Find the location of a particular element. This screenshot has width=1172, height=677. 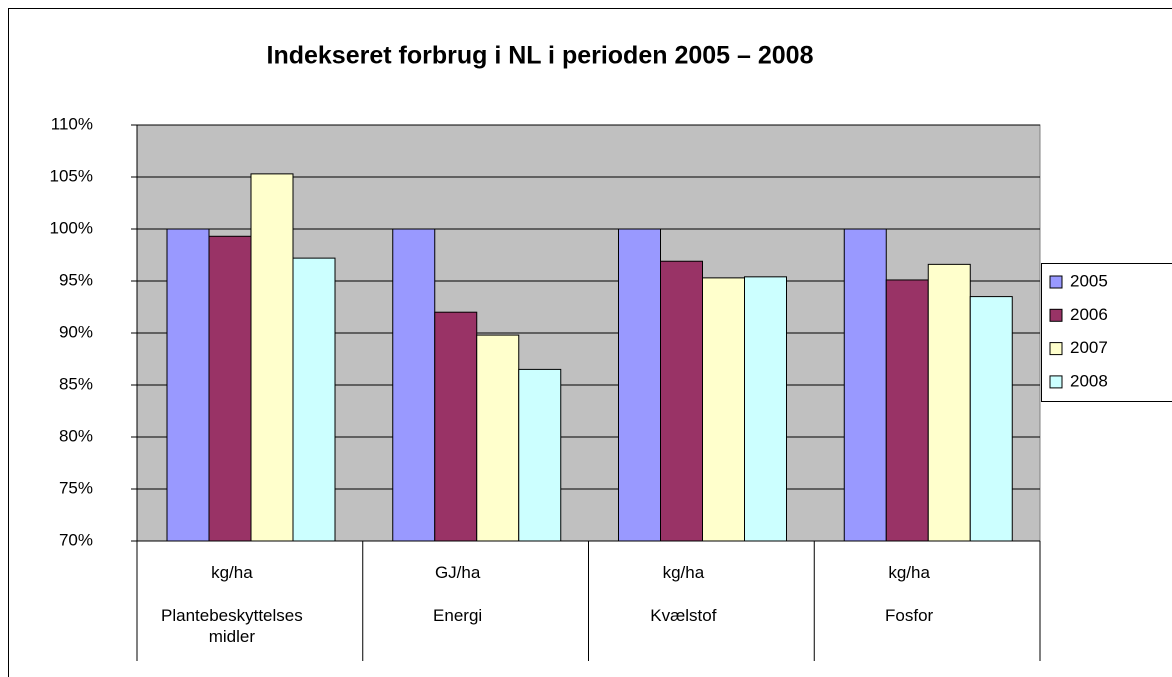

category-label: Fosfor is located at coordinates (909, 615).